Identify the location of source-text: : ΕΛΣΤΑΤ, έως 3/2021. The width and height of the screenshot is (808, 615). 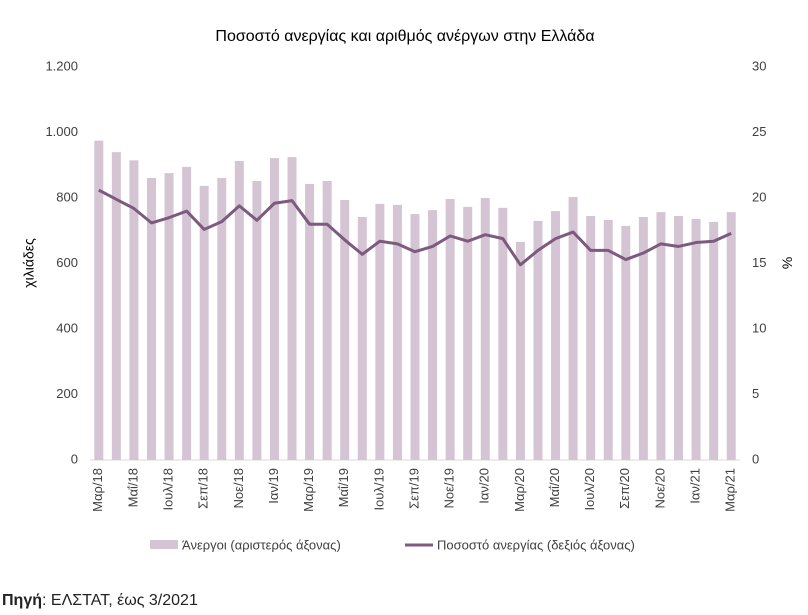
(120, 600).